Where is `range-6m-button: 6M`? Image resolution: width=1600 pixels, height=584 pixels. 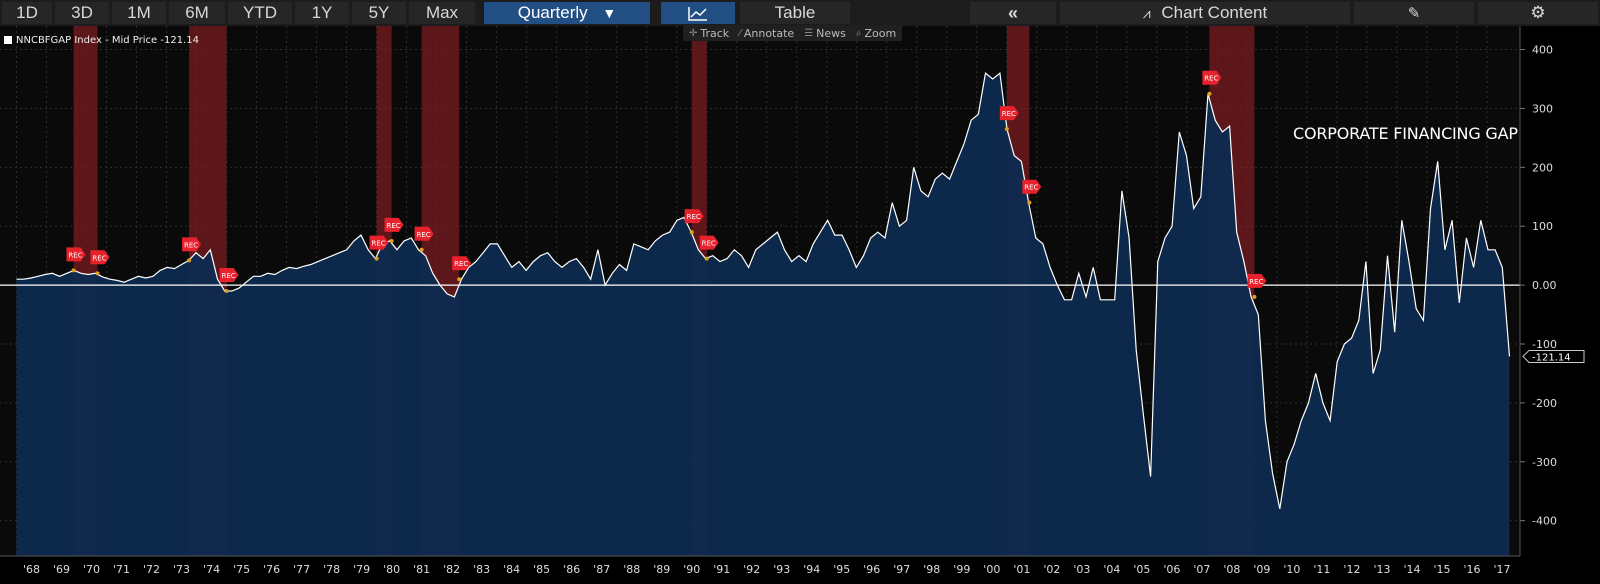
range-6m-button: 6M is located at coordinates (197, 13).